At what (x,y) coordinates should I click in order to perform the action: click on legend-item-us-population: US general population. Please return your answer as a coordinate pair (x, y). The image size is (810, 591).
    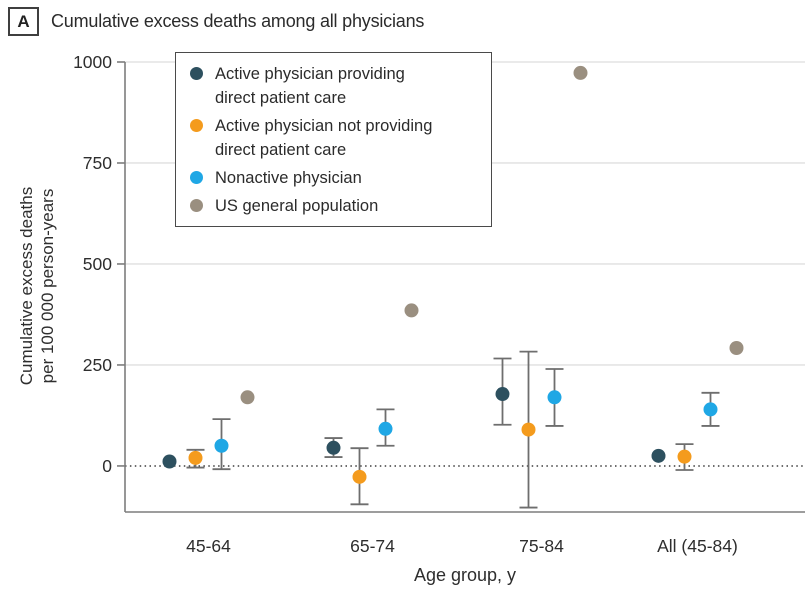
    Looking at the image, I should click on (333, 206).